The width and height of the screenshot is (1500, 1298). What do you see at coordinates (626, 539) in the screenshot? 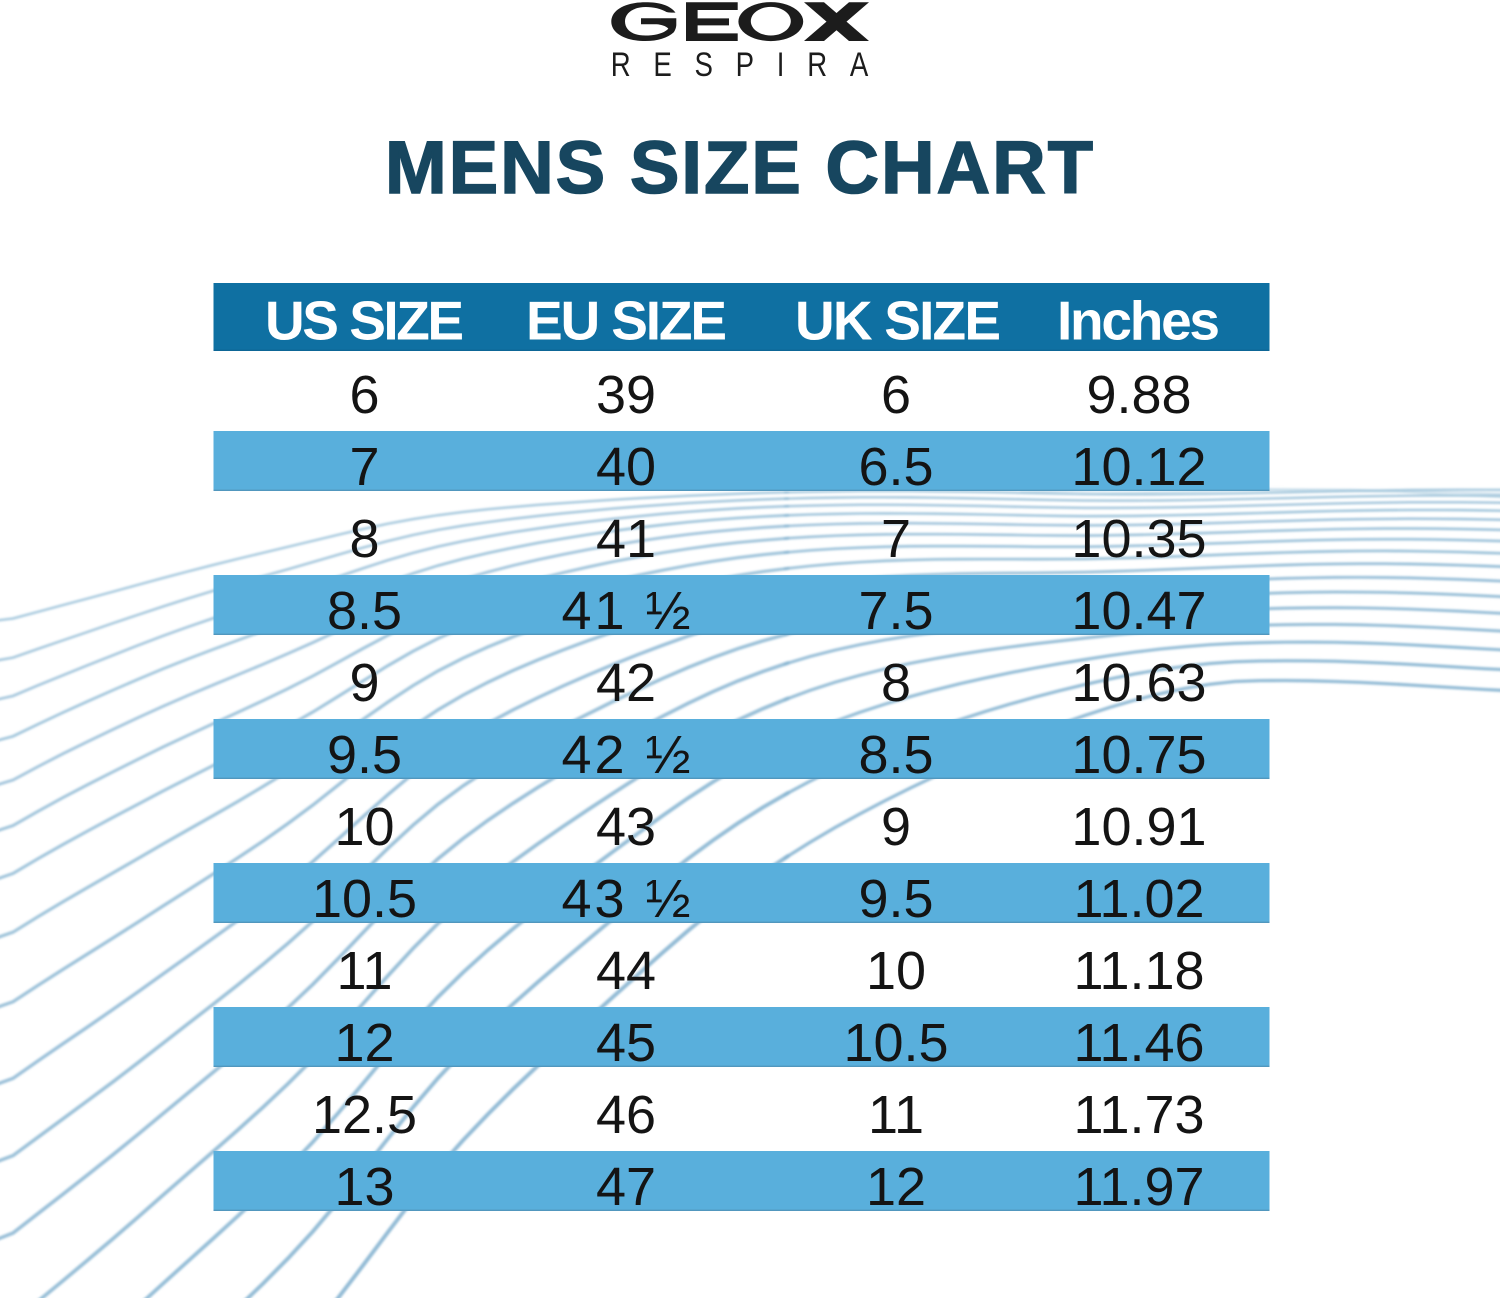
I see `svg-text: 41` at bounding box center [626, 539].